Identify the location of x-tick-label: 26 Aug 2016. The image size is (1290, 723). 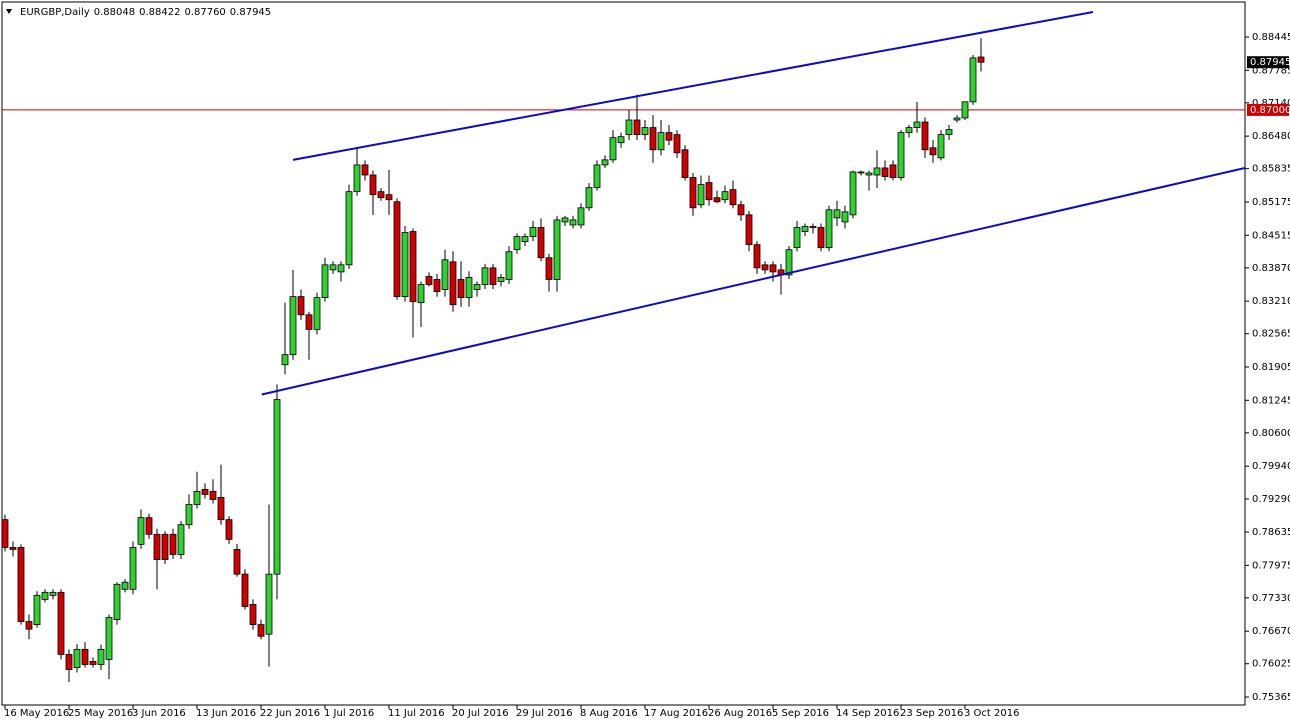
(740, 713).